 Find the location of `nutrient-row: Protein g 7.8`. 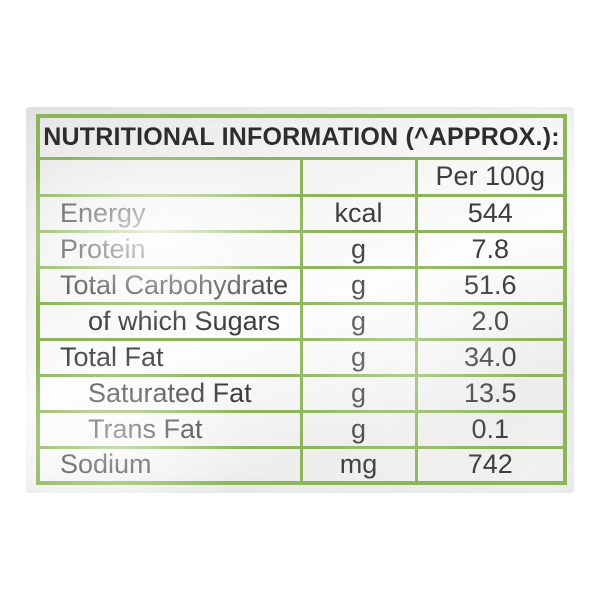

nutrient-row: Protein g 7.8 is located at coordinates (301, 249).